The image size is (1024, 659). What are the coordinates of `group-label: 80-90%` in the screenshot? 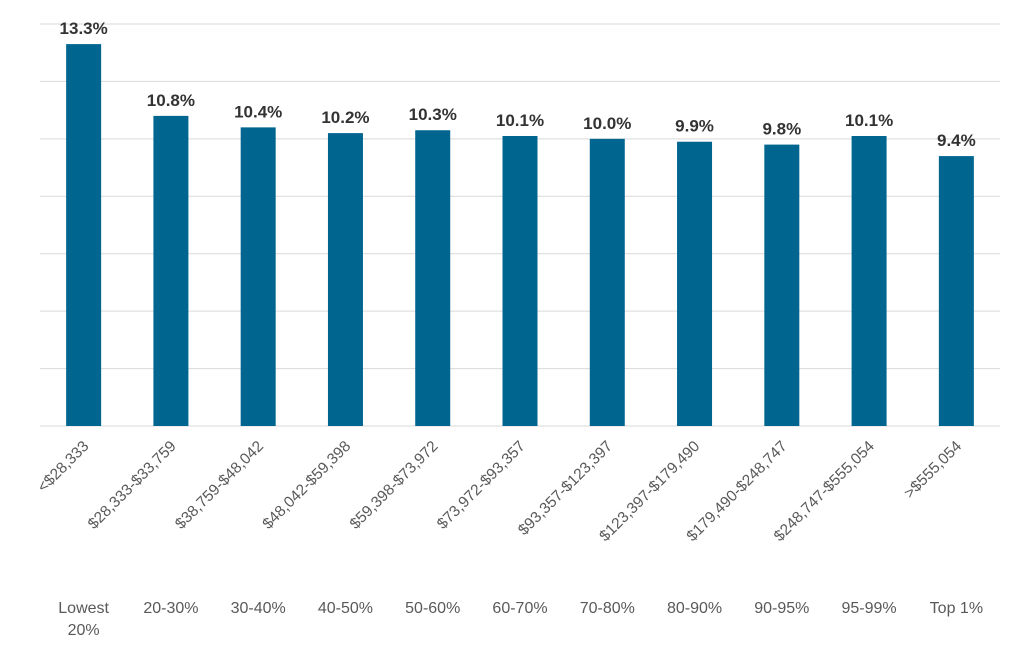 It's located at (694, 608).